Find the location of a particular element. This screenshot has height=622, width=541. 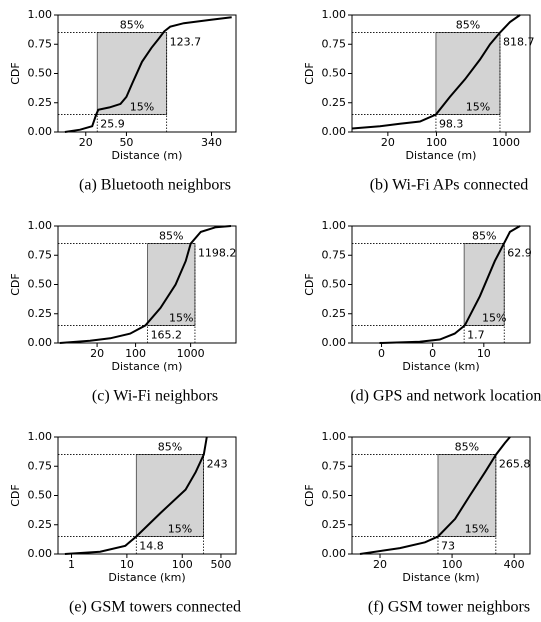

x-tick-label: 500 is located at coordinates (220, 564).